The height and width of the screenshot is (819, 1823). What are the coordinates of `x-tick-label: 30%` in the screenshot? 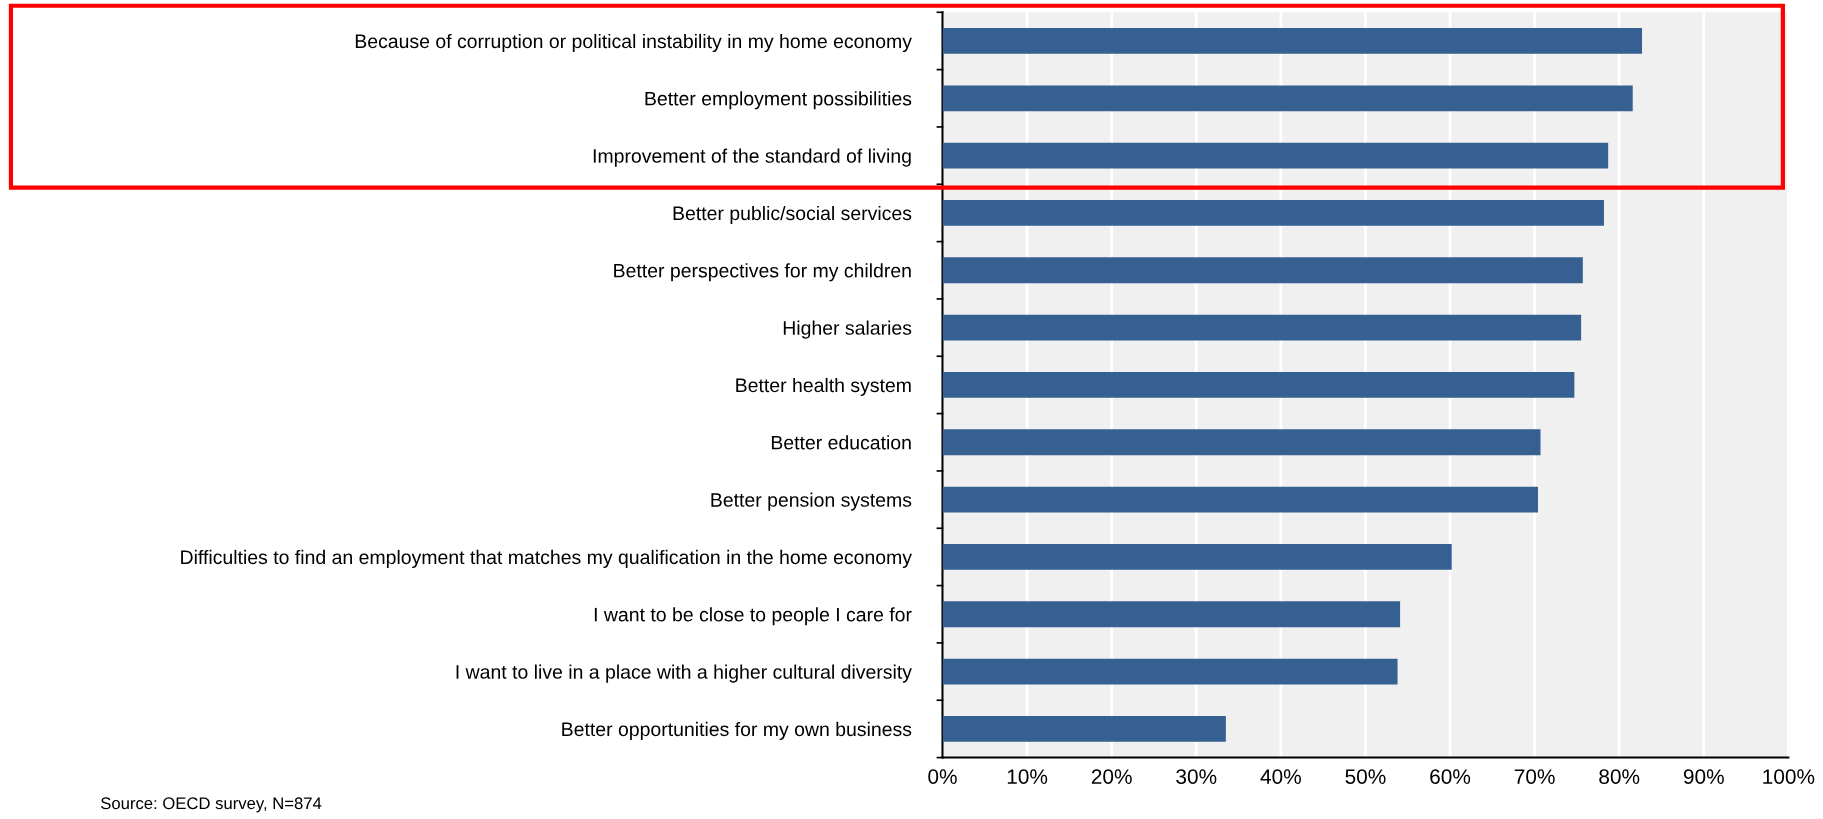 It's located at (1196, 776).